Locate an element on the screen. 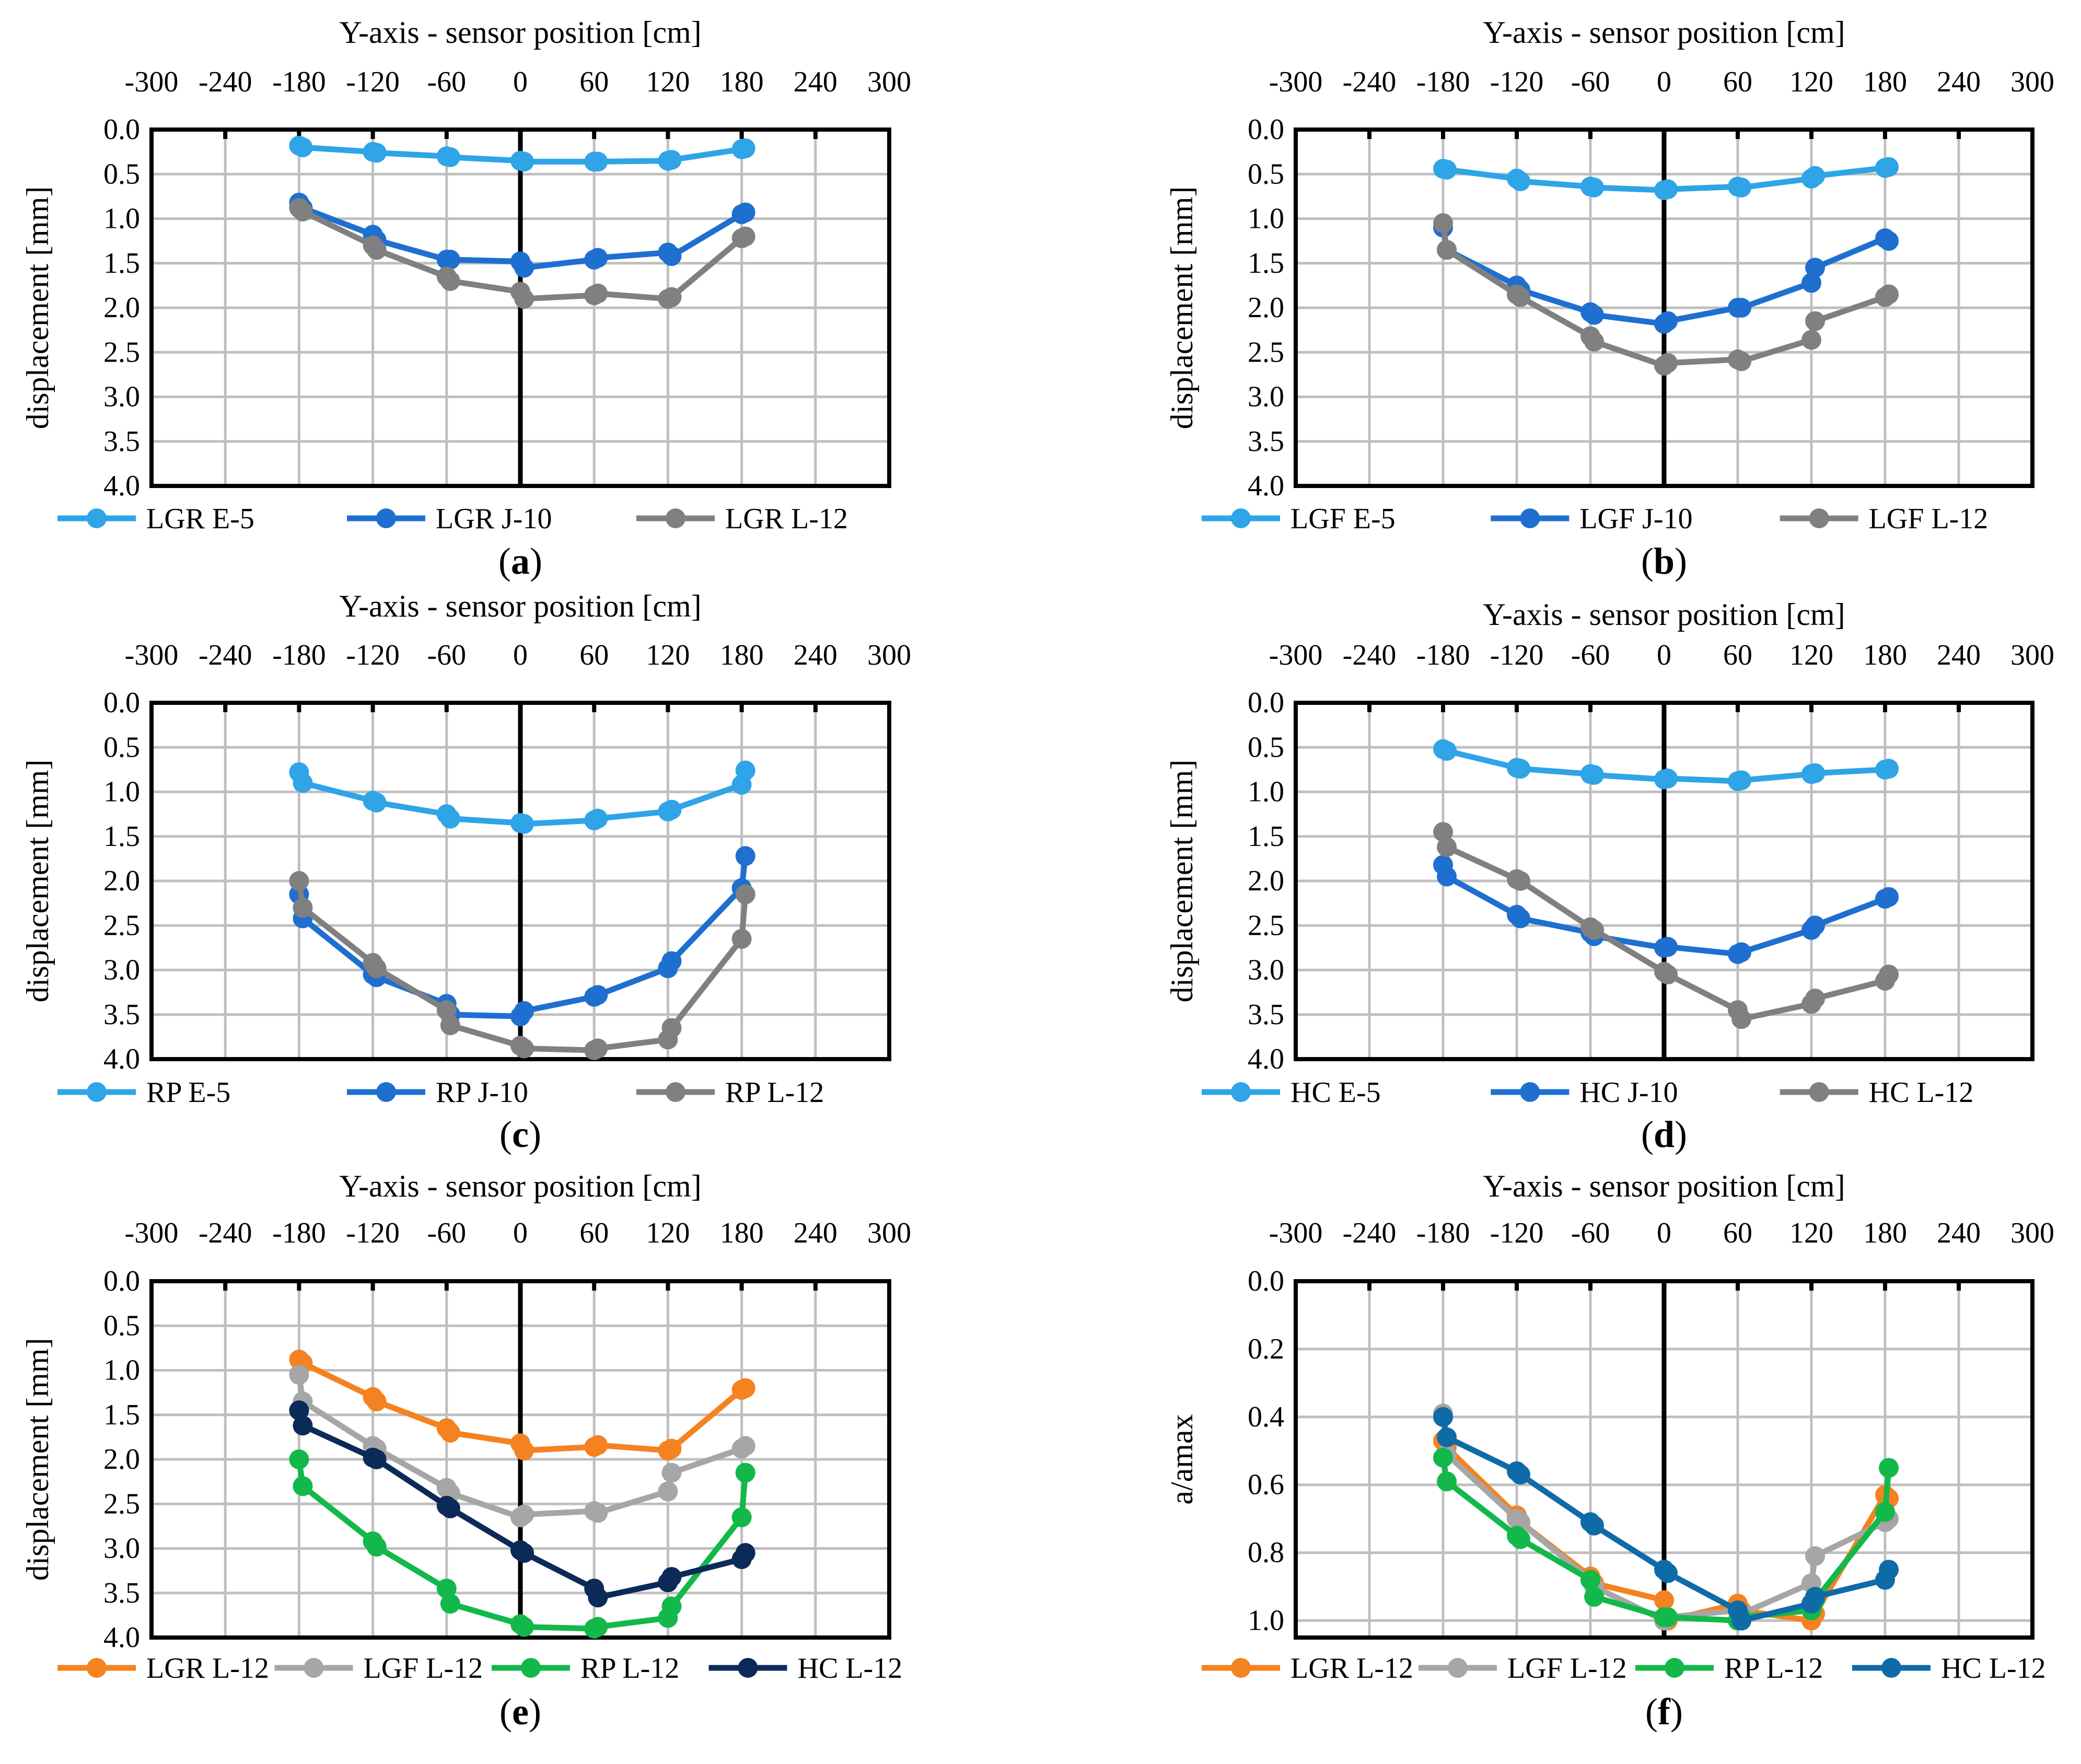 The height and width of the screenshot is (1764, 2081). panel-caption: (a) is located at coordinates (520, 561).